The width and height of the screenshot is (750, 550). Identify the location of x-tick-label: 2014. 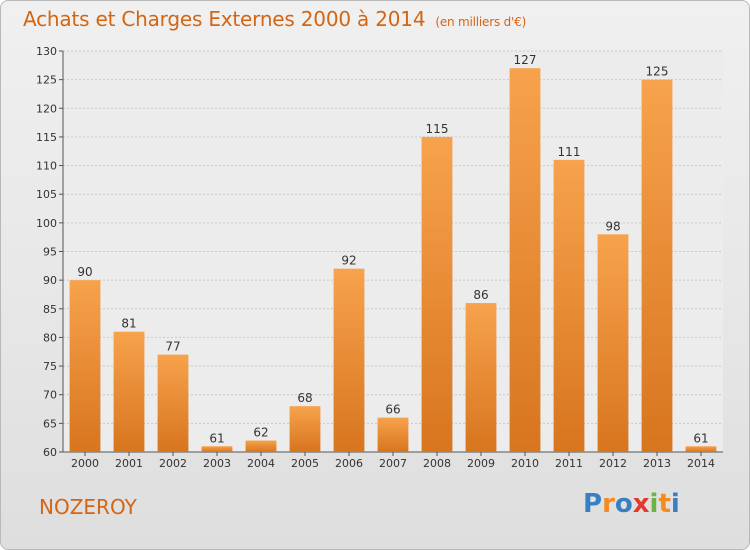
(701, 463).